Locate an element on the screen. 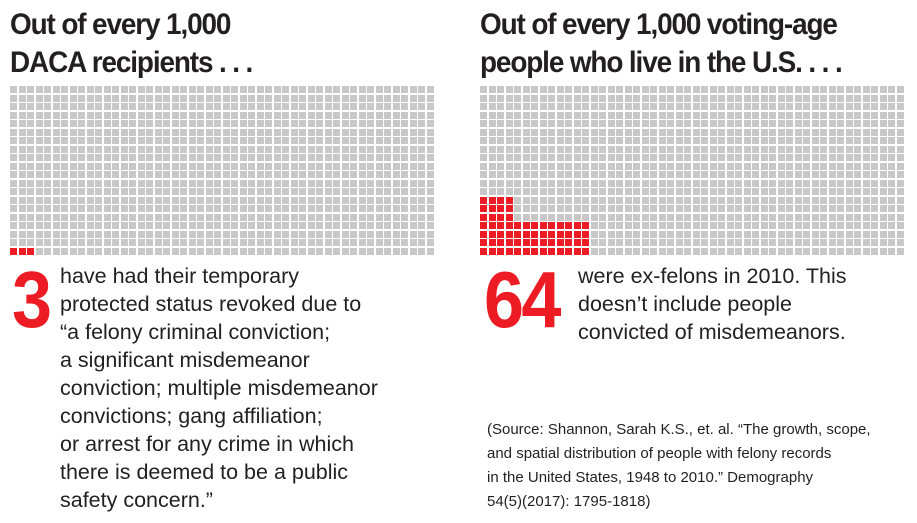 This screenshot has height=523, width=917. highlighted-unit is located at coordinates (543, 242).